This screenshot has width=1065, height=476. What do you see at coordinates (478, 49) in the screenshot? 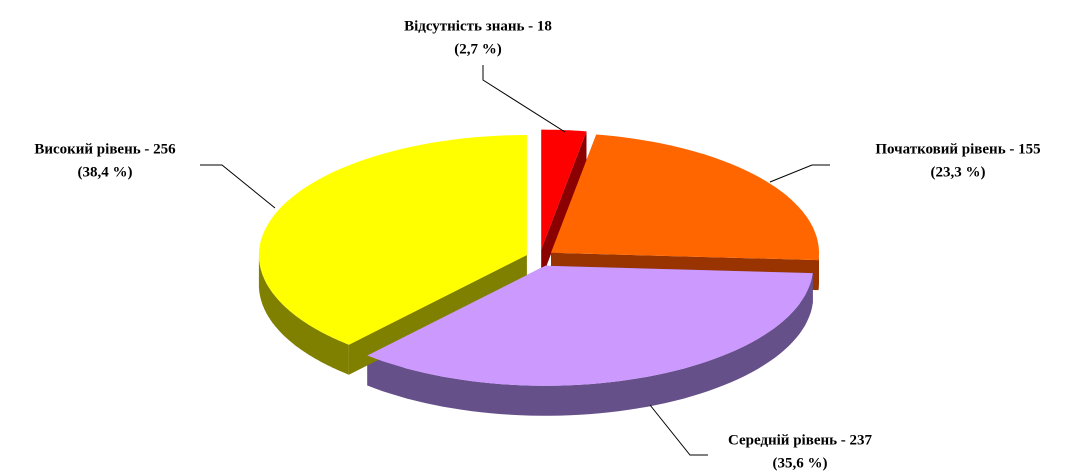
I see `percent-label: (2,7 %)` at bounding box center [478, 49].